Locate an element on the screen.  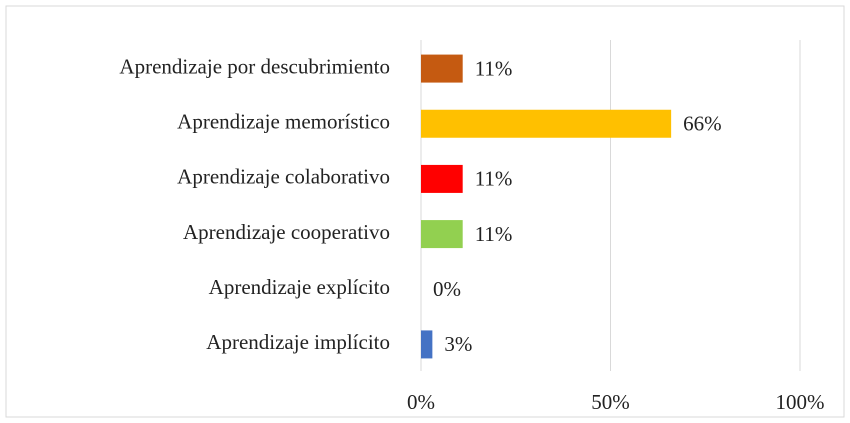
y-tick-label: Aprendizaje colaborativo is located at coordinates (283, 177).